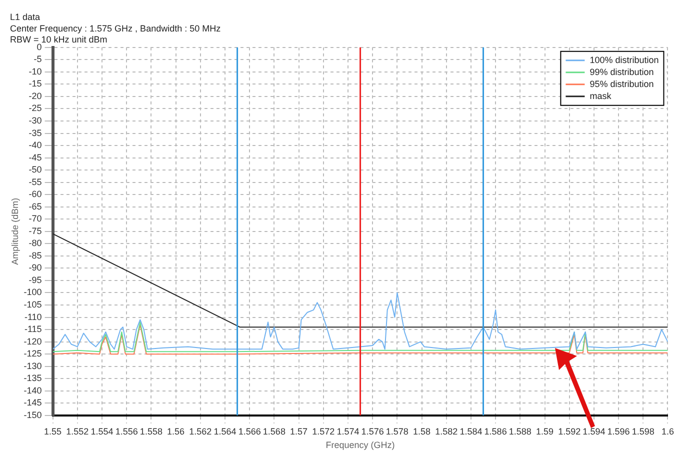 The width and height of the screenshot is (685, 459). Describe the element at coordinates (618, 431) in the screenshot. I see `x-tick-label: 1.596` at that location.